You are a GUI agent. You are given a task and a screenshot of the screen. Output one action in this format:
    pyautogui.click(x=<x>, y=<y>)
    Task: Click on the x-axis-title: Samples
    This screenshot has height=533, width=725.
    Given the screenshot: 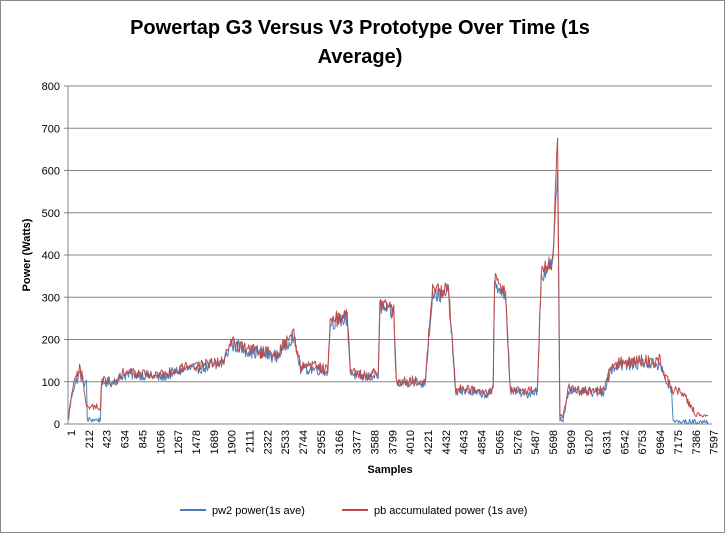 What is the action you would take?
    pyautogui.click(x=389, y=470)
    